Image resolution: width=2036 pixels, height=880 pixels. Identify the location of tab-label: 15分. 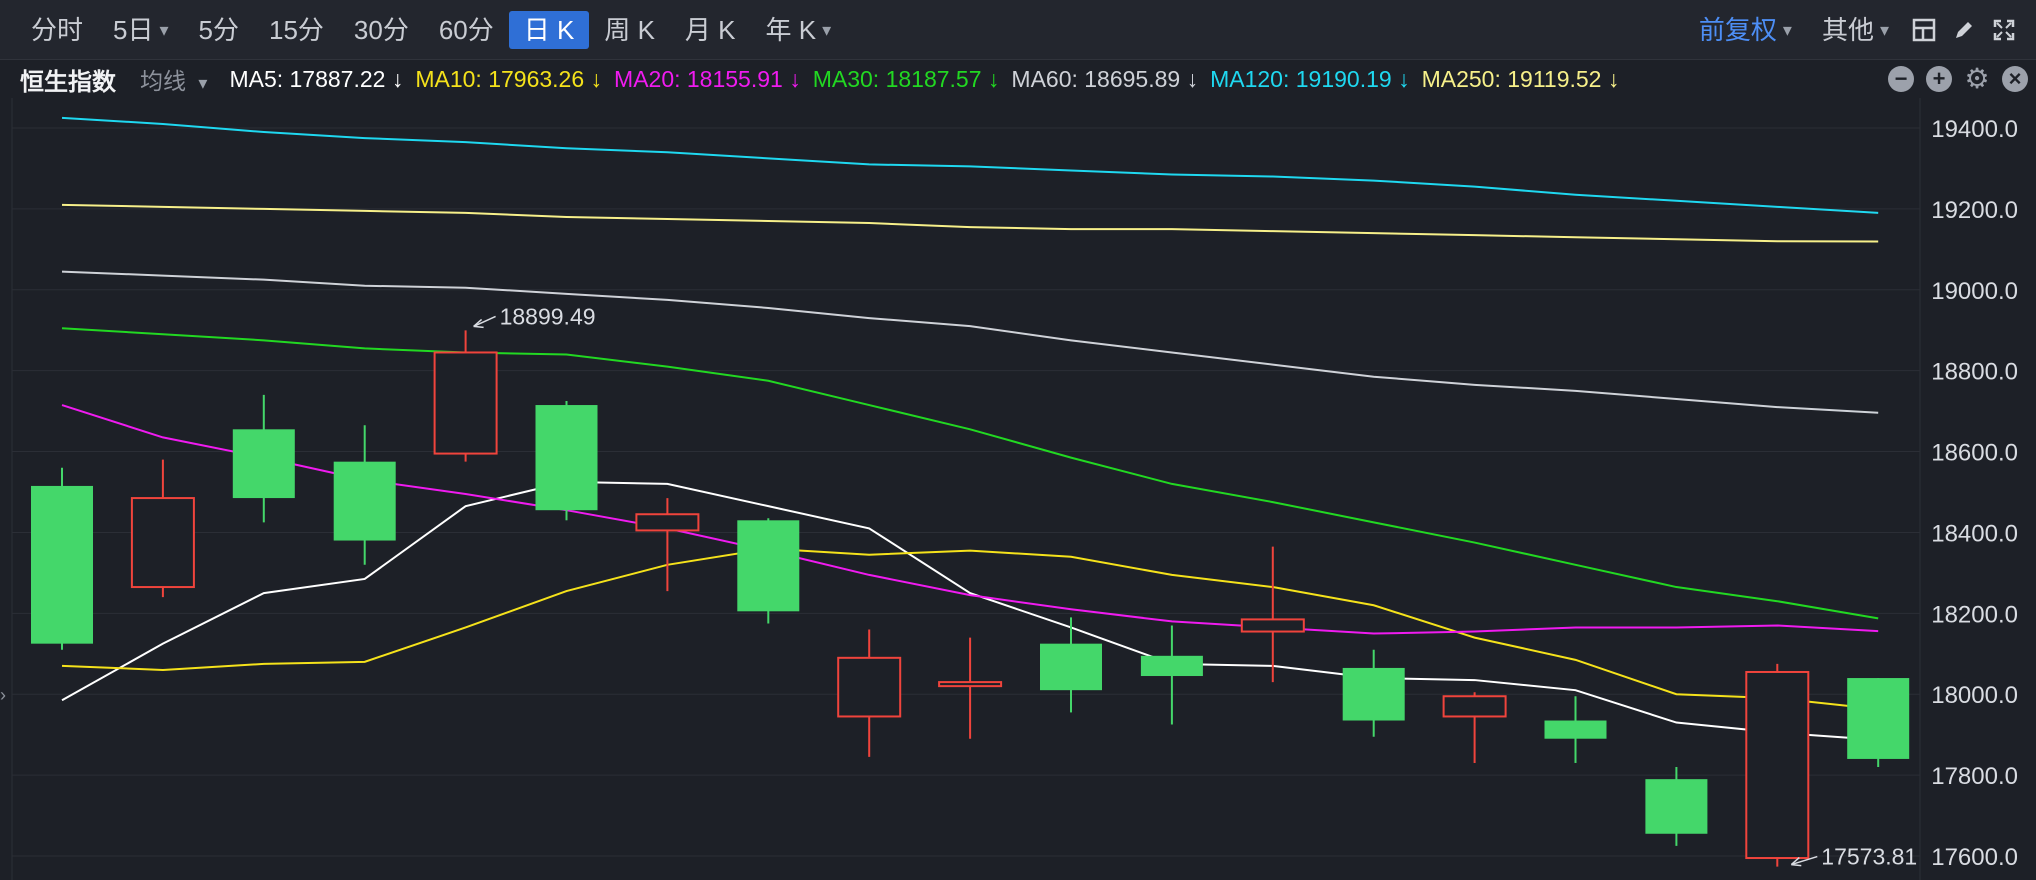
(296, 29).